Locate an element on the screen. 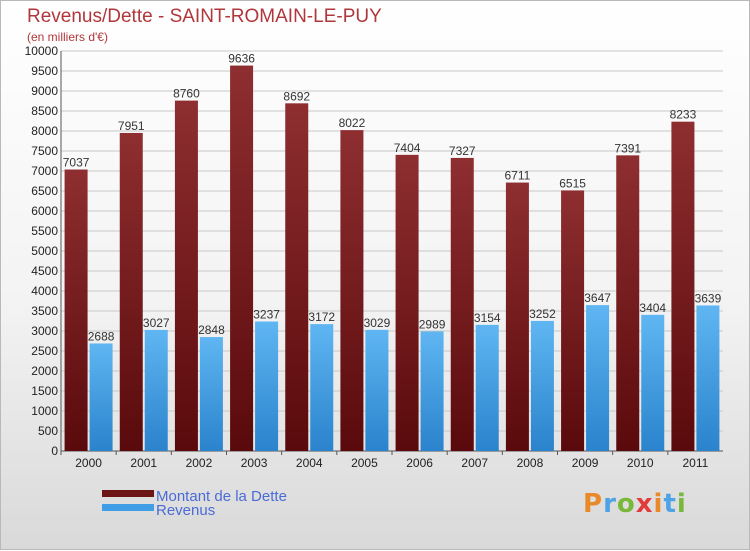 This screenshot has height=551, width=750. x-tick-label: 2011 is located at coordinates (696, 463).